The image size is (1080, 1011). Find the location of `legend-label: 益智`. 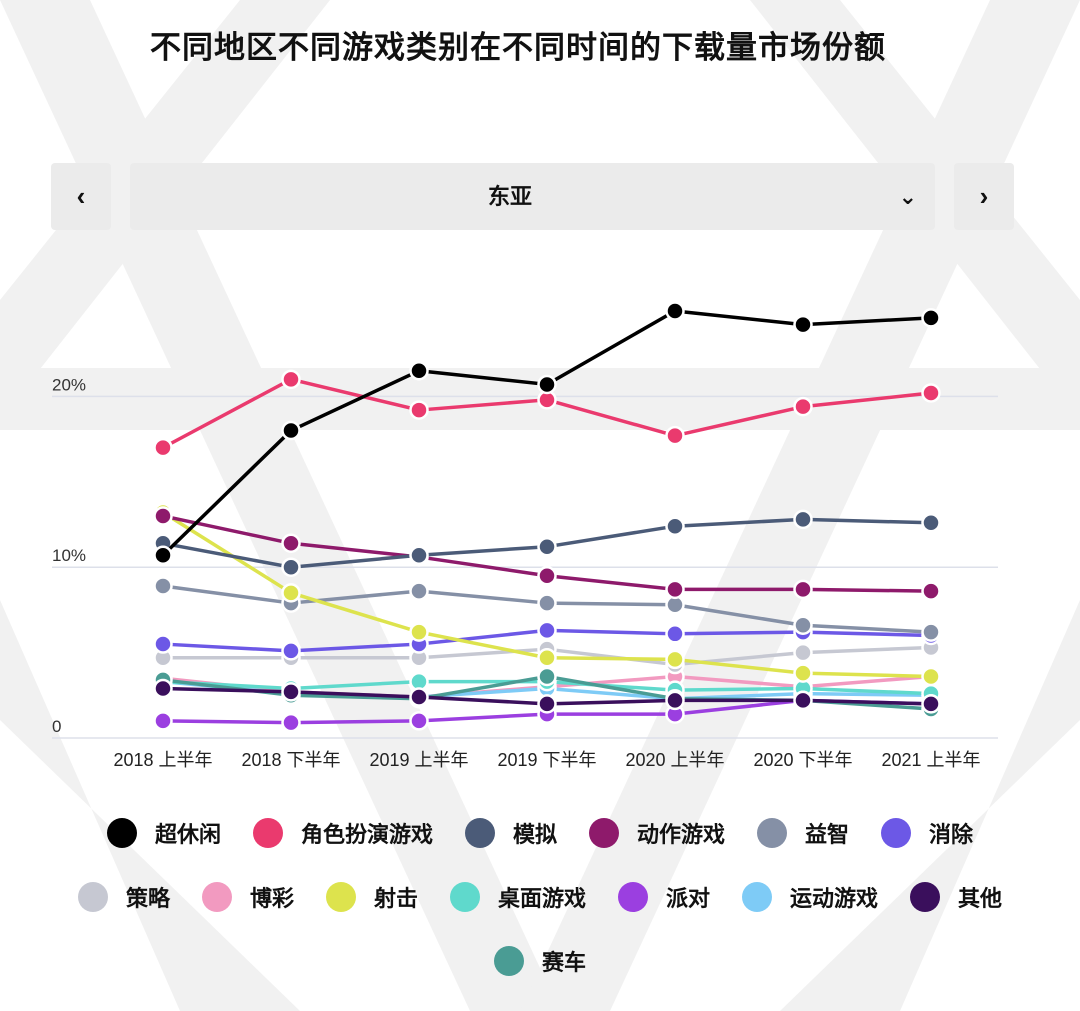

legend-label: 益智 is located at coordinates (827, 834).